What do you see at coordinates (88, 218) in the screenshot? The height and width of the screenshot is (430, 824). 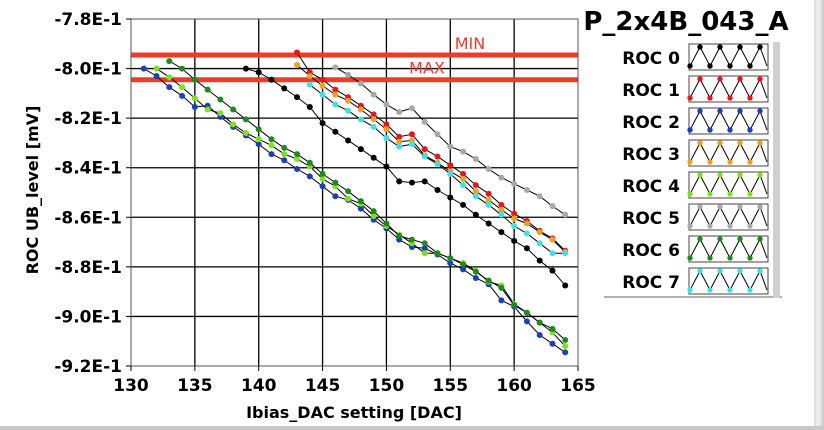 I see `y-tick-label: -8.6E-1` at bounding box center [88, 218].